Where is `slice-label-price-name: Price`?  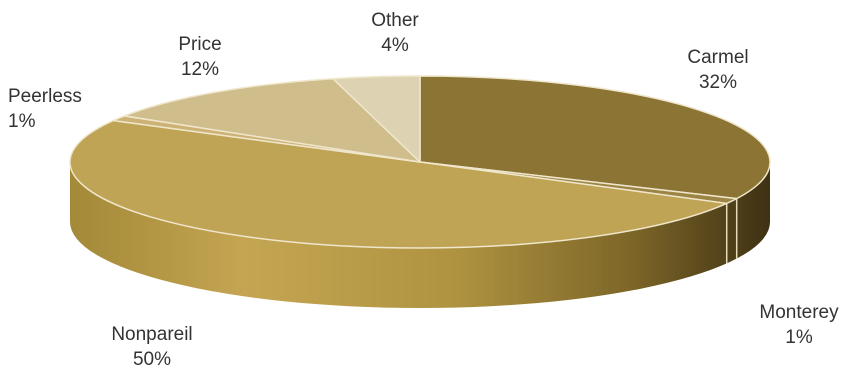
slice-label-price-name: Price is located at coordinates (200, 44).